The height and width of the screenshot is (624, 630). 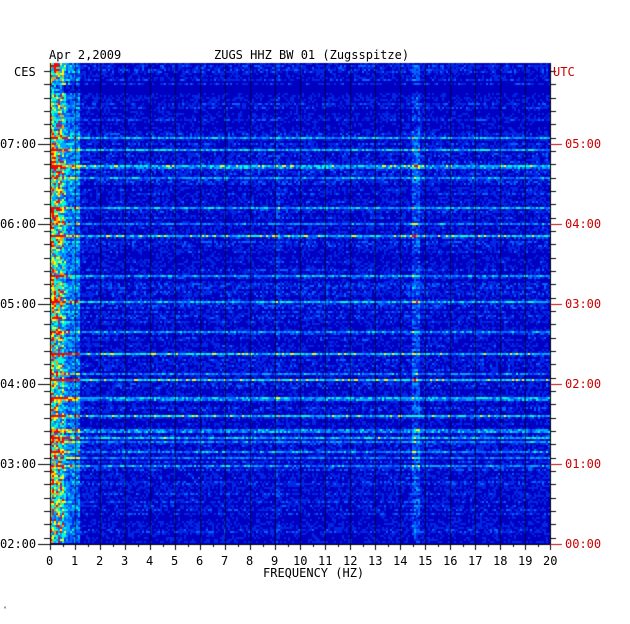 I want to click on left-time-tick: 05:00, so click(x=18, y=304).